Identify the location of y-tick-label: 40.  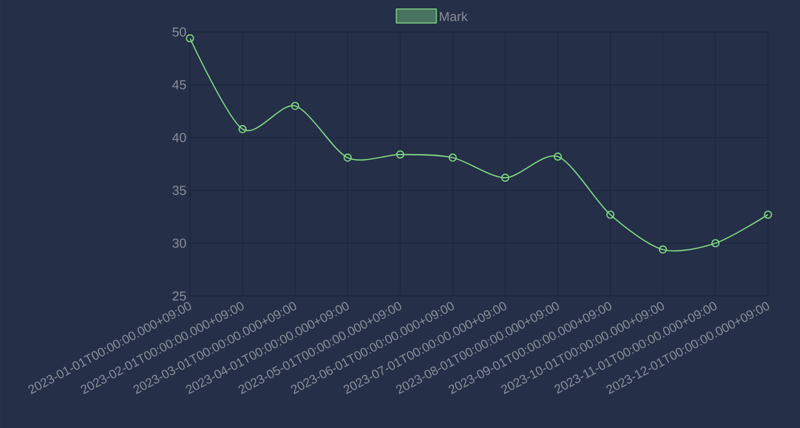
(179, 137).